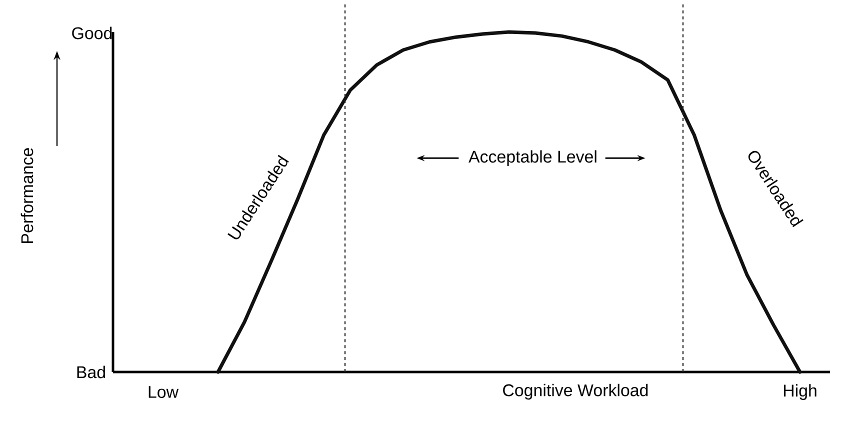  What do you see at coordinates (92, 33) in the screenshot?
I see `text: Good` at bounding box center [92, 33].